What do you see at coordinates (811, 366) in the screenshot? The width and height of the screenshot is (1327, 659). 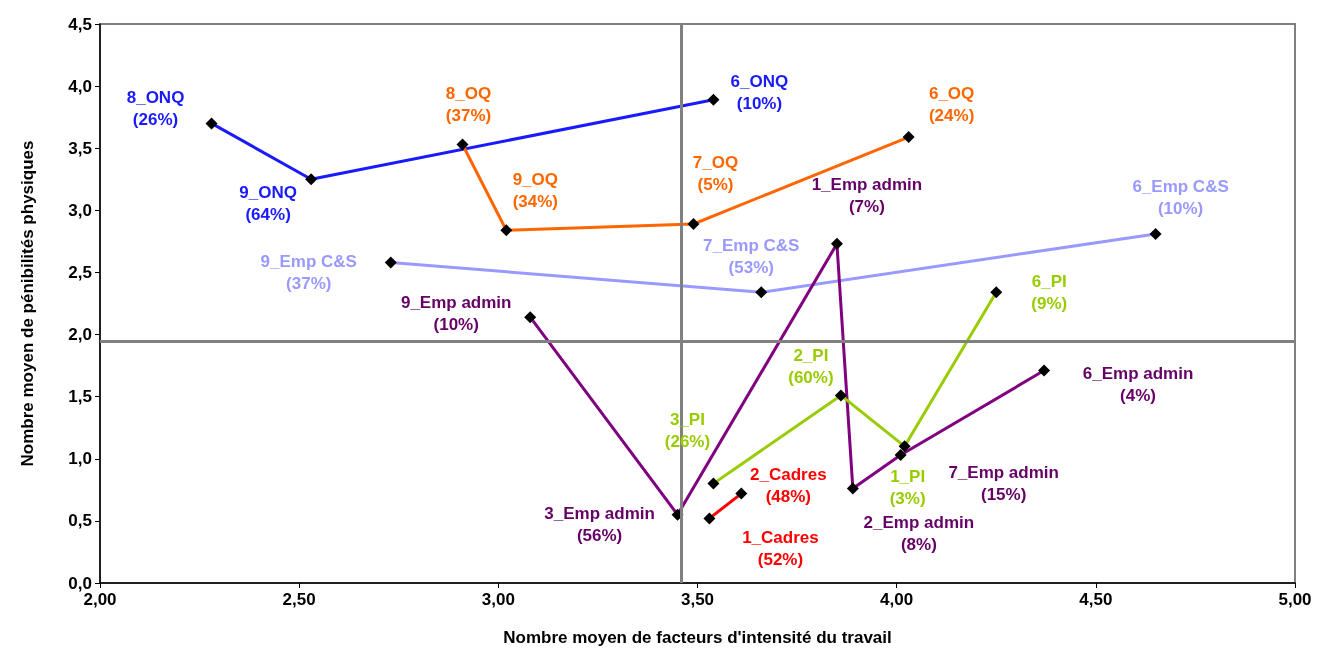 I see `annotation: 2_PI (60%)` at bounding box center [811, 366].